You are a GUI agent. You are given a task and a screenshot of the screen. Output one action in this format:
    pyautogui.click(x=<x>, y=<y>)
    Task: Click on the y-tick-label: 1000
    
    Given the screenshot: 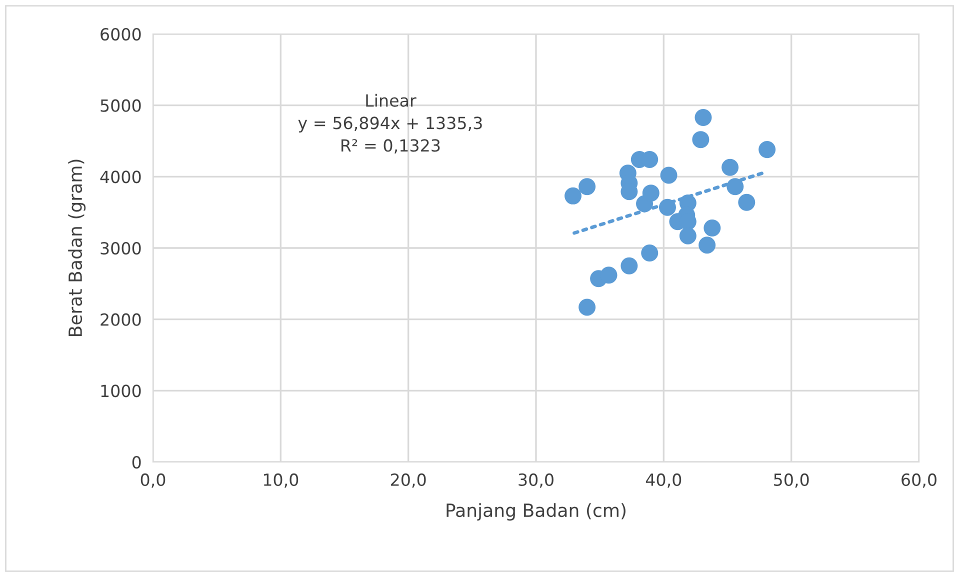 What is the action you would take?
    pyautogui.click(x=121, y=391)
    